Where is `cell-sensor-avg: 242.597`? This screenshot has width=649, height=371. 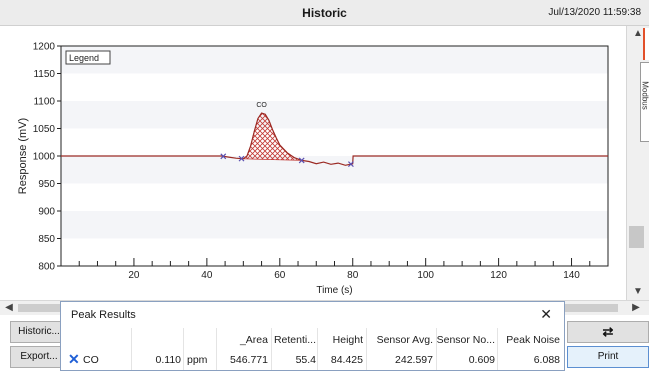 cell-sensor-avg: 242.597 is located at coordinates (414, 360).